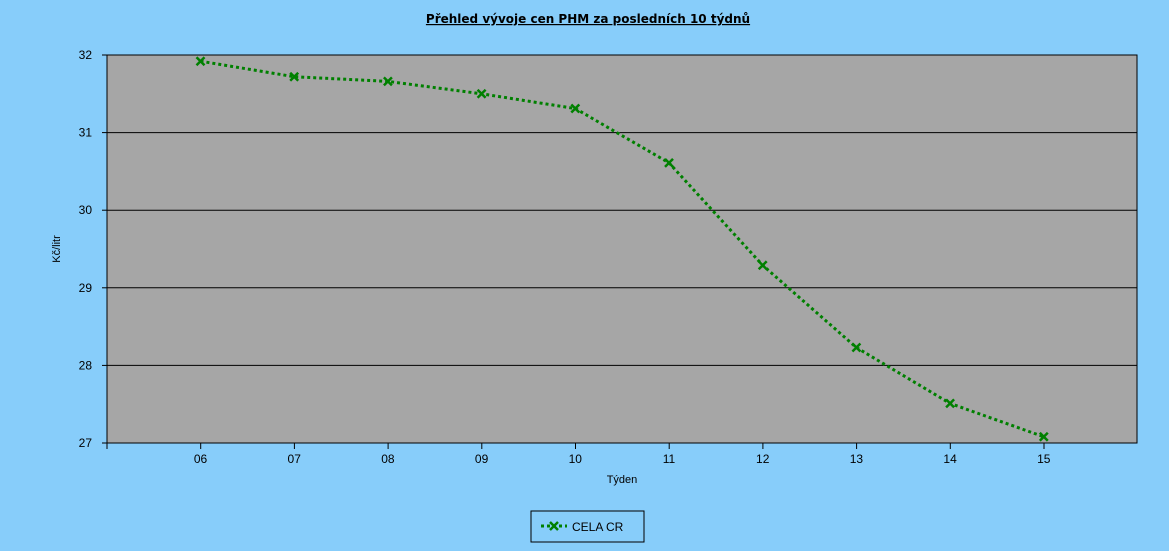  I want to click on x-tick-label-14: 14, so click(950, 459).